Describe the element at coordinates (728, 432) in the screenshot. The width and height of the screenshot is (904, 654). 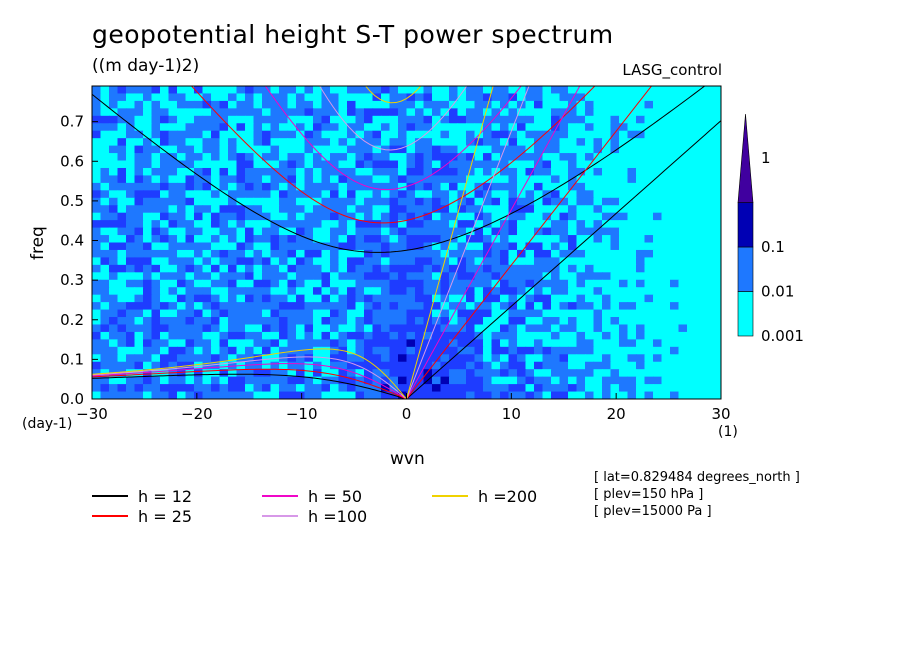
I see `x-axis-unit: (1)` at that location.